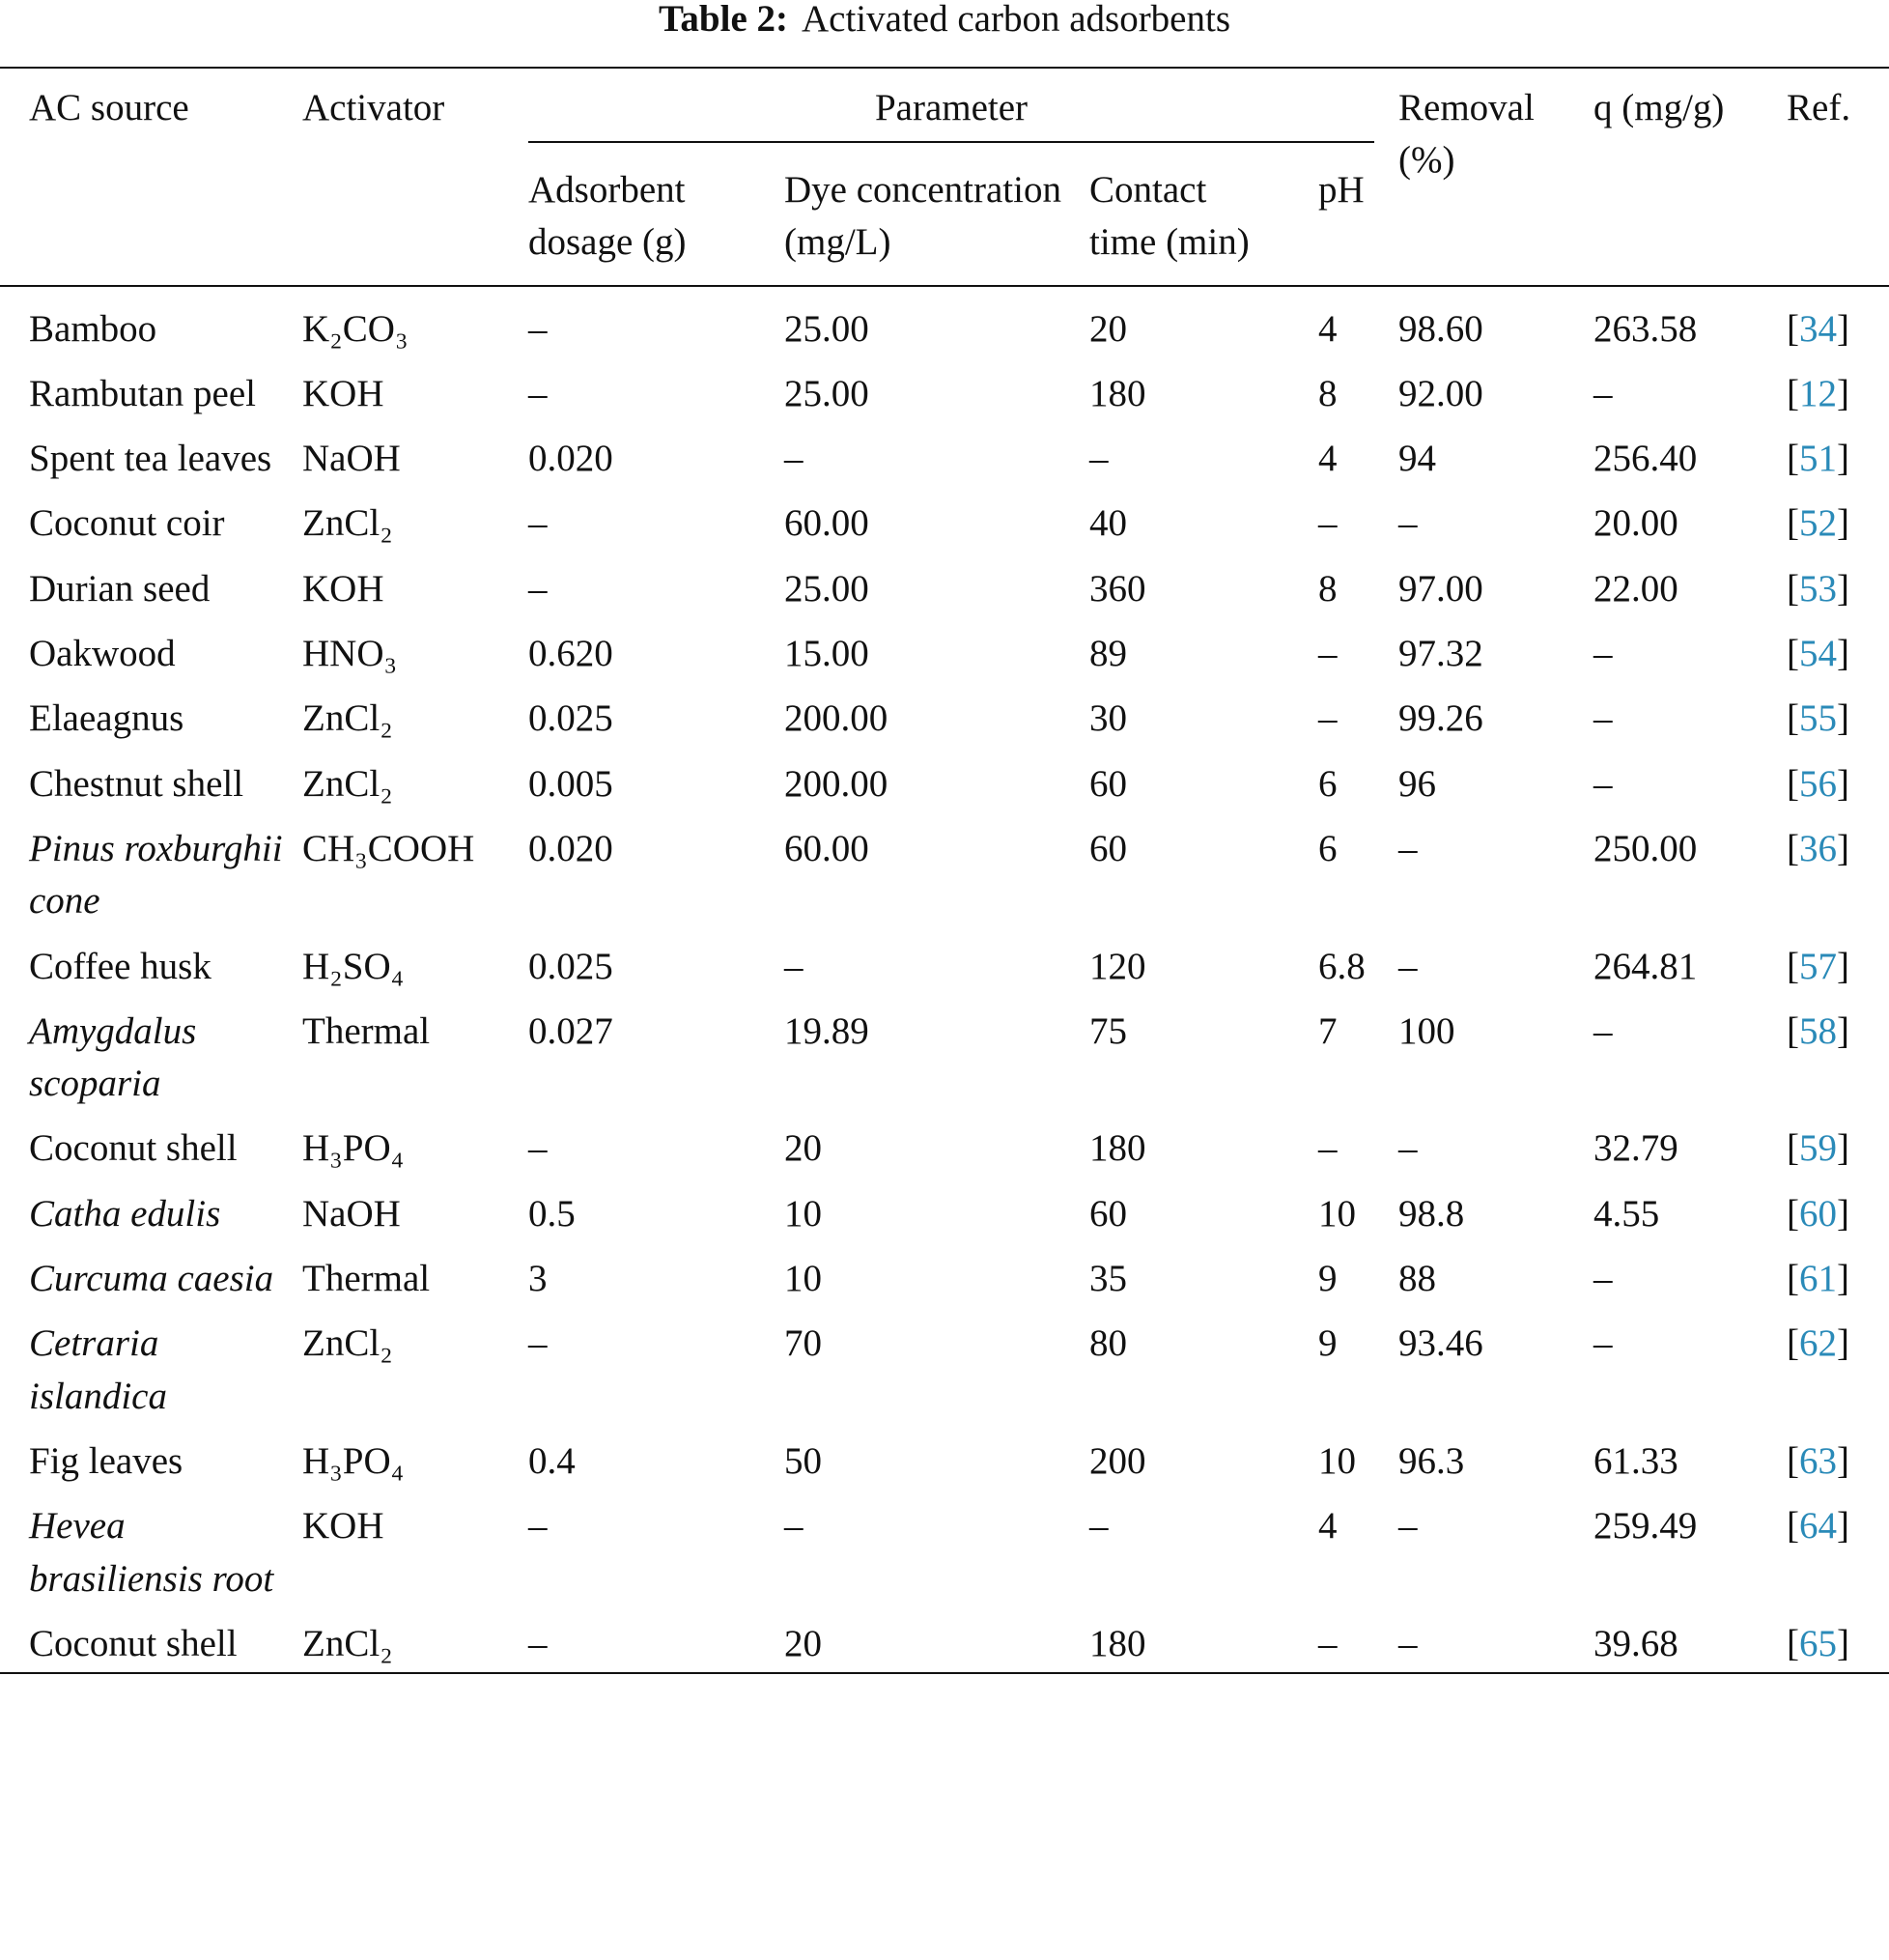  What do you see at coordinates (1818, 1213) in the screenshot?
I see `ref-link: 60` at bounding box center [1818, 1213].